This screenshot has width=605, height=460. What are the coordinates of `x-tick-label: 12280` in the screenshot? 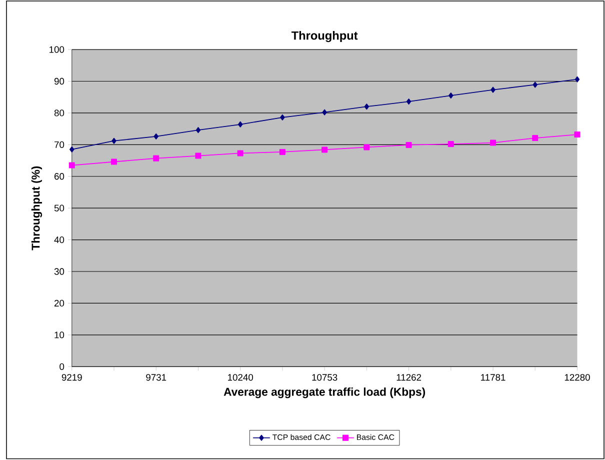 It's located at (577, 377).